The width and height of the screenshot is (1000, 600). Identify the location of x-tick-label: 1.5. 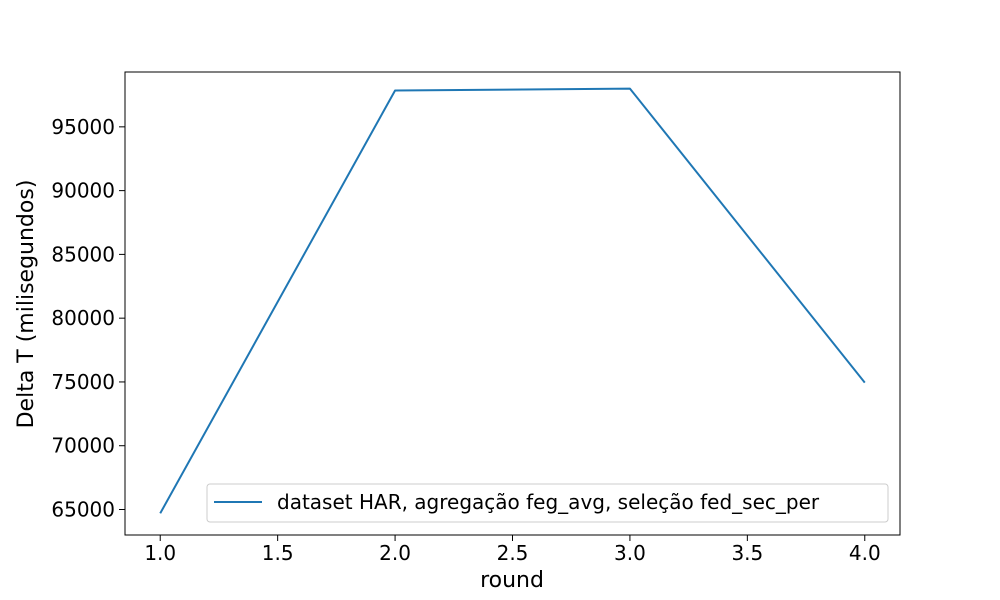
(278, 553).